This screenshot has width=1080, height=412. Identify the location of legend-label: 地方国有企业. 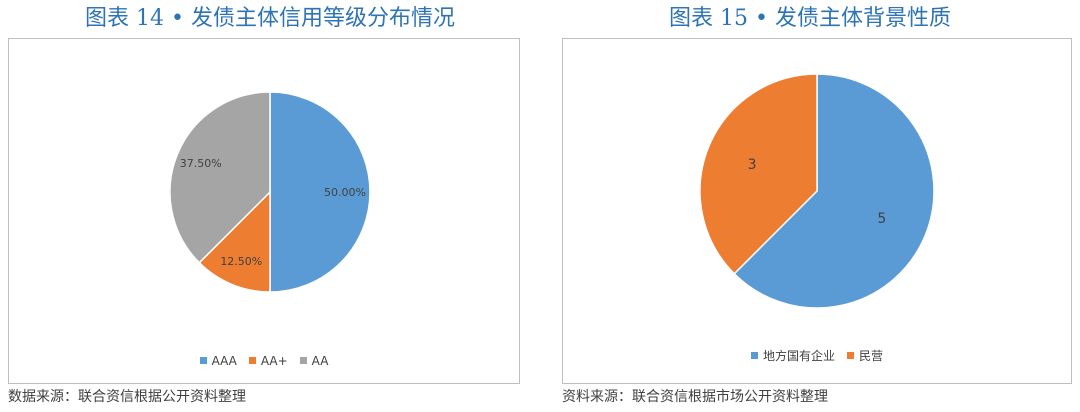
(798, 356).